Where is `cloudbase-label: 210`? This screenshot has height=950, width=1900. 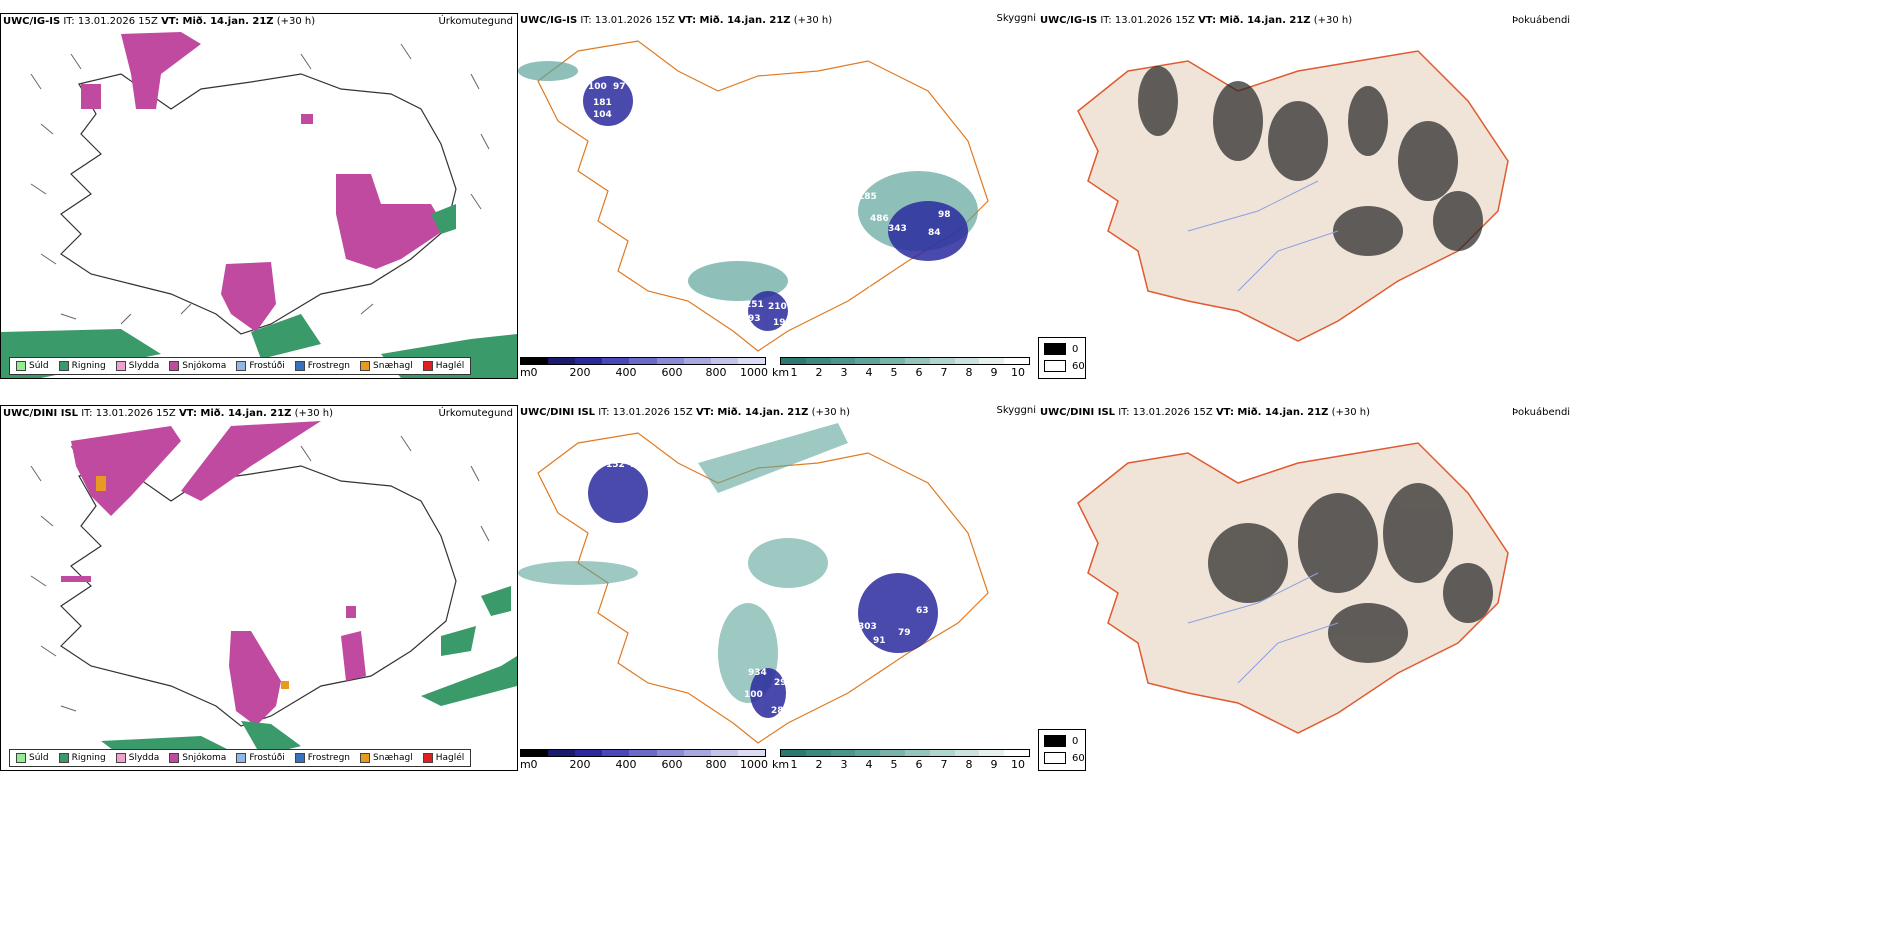
cloudbase-label: 210 is located at coordinates (777, 307).